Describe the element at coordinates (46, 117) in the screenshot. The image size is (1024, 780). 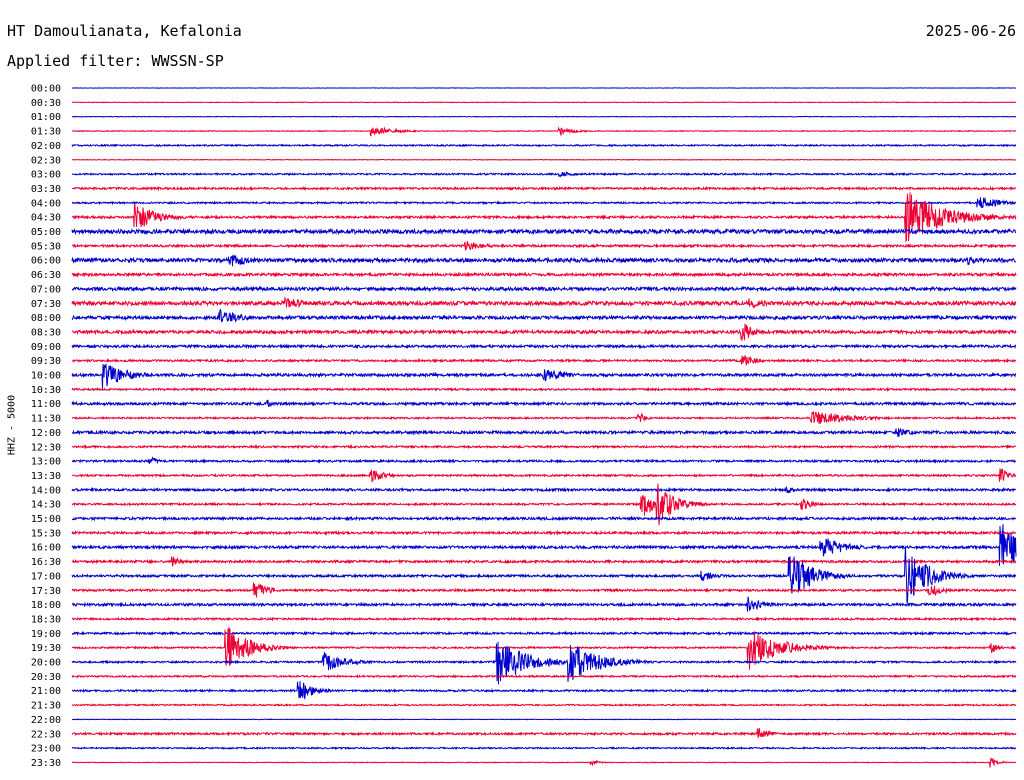
I see `time-tick-label: 01:00` at that location.